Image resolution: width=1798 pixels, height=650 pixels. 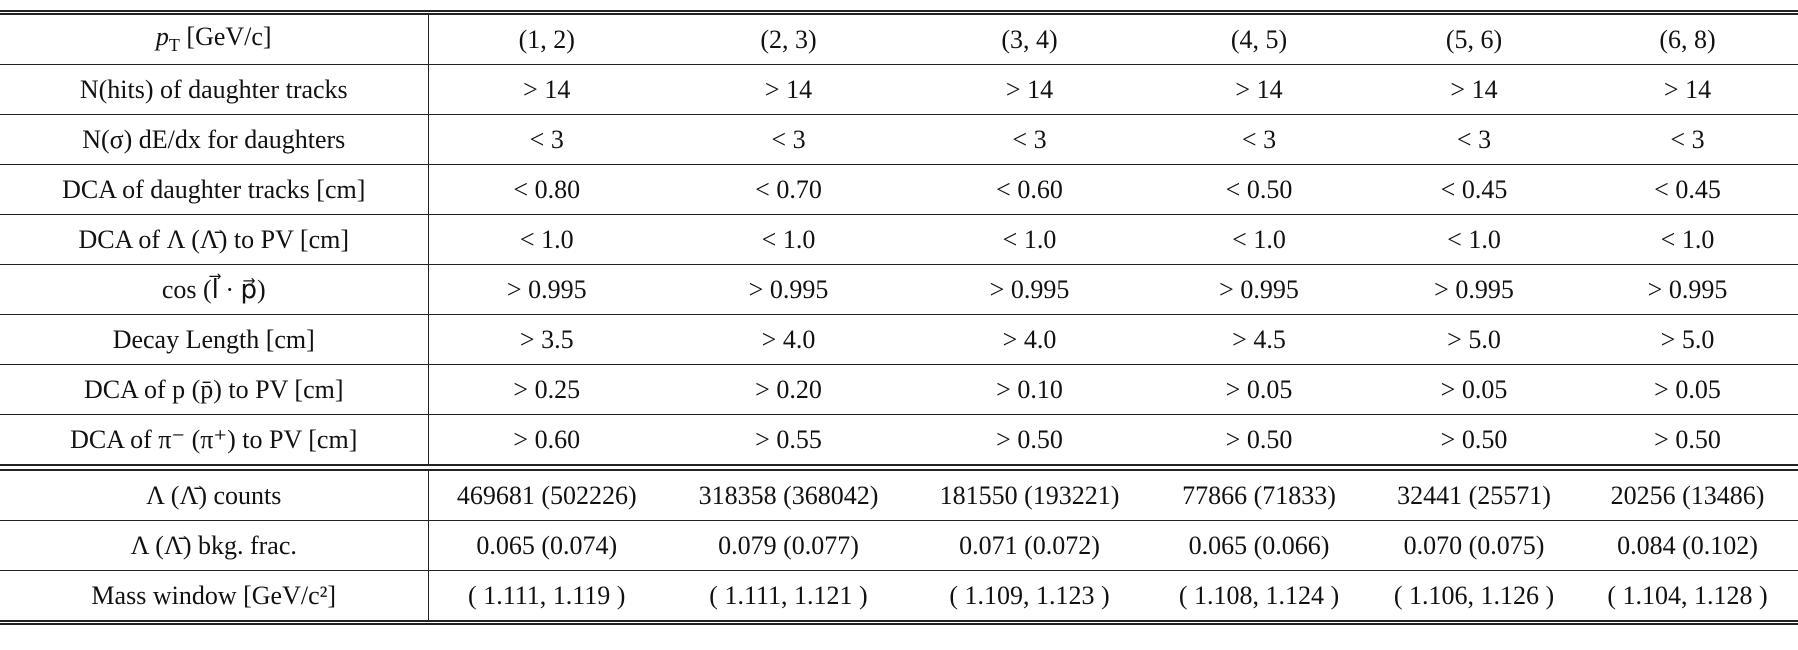 What do you see at coordinates (214, 597) in the screenshot?
I see `row-label: Mass window [GeV/c²]` at bounding box center [214, 597].